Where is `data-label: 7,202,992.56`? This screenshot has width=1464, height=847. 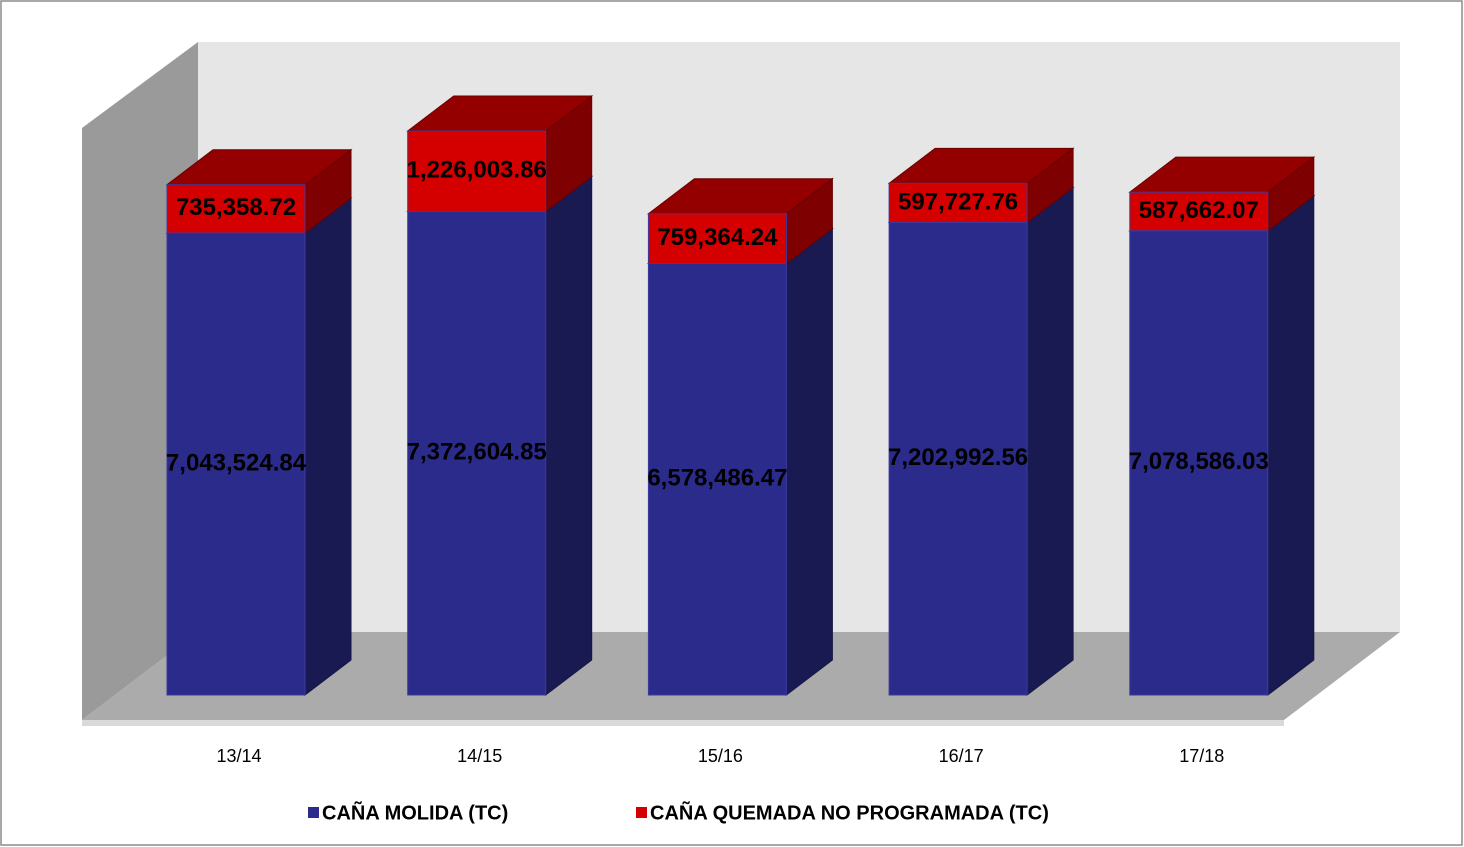 data-label: 7,202,992.56 is located at coordinates (958, 457).